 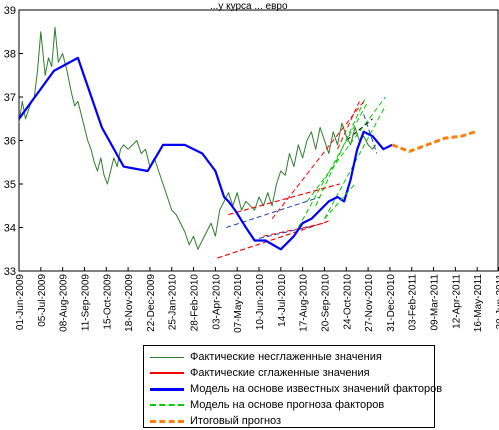 I want to click on x-tick-label: 05-Jul-2009, so click(x=42, y=300).